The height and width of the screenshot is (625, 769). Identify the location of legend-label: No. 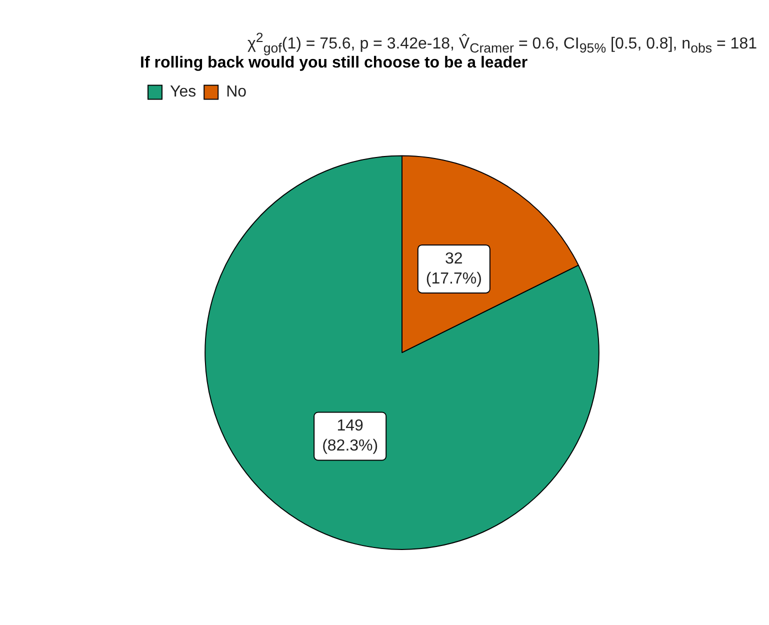
(236, 92).